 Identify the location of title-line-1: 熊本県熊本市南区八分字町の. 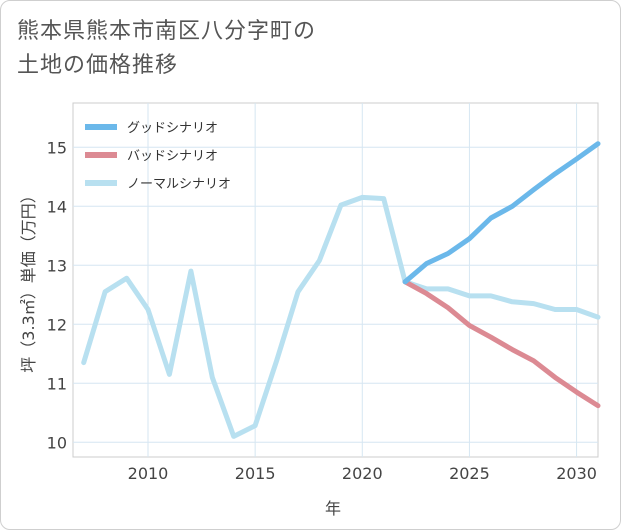
(167, 31).